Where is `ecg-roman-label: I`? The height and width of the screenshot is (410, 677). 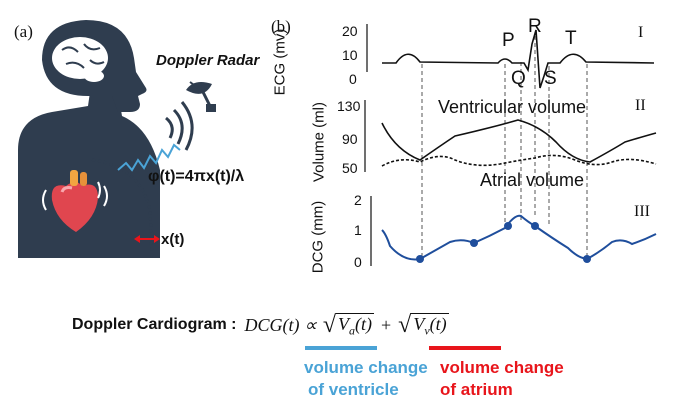 ecg-roman-label: I is located at coordinates (641, 32).